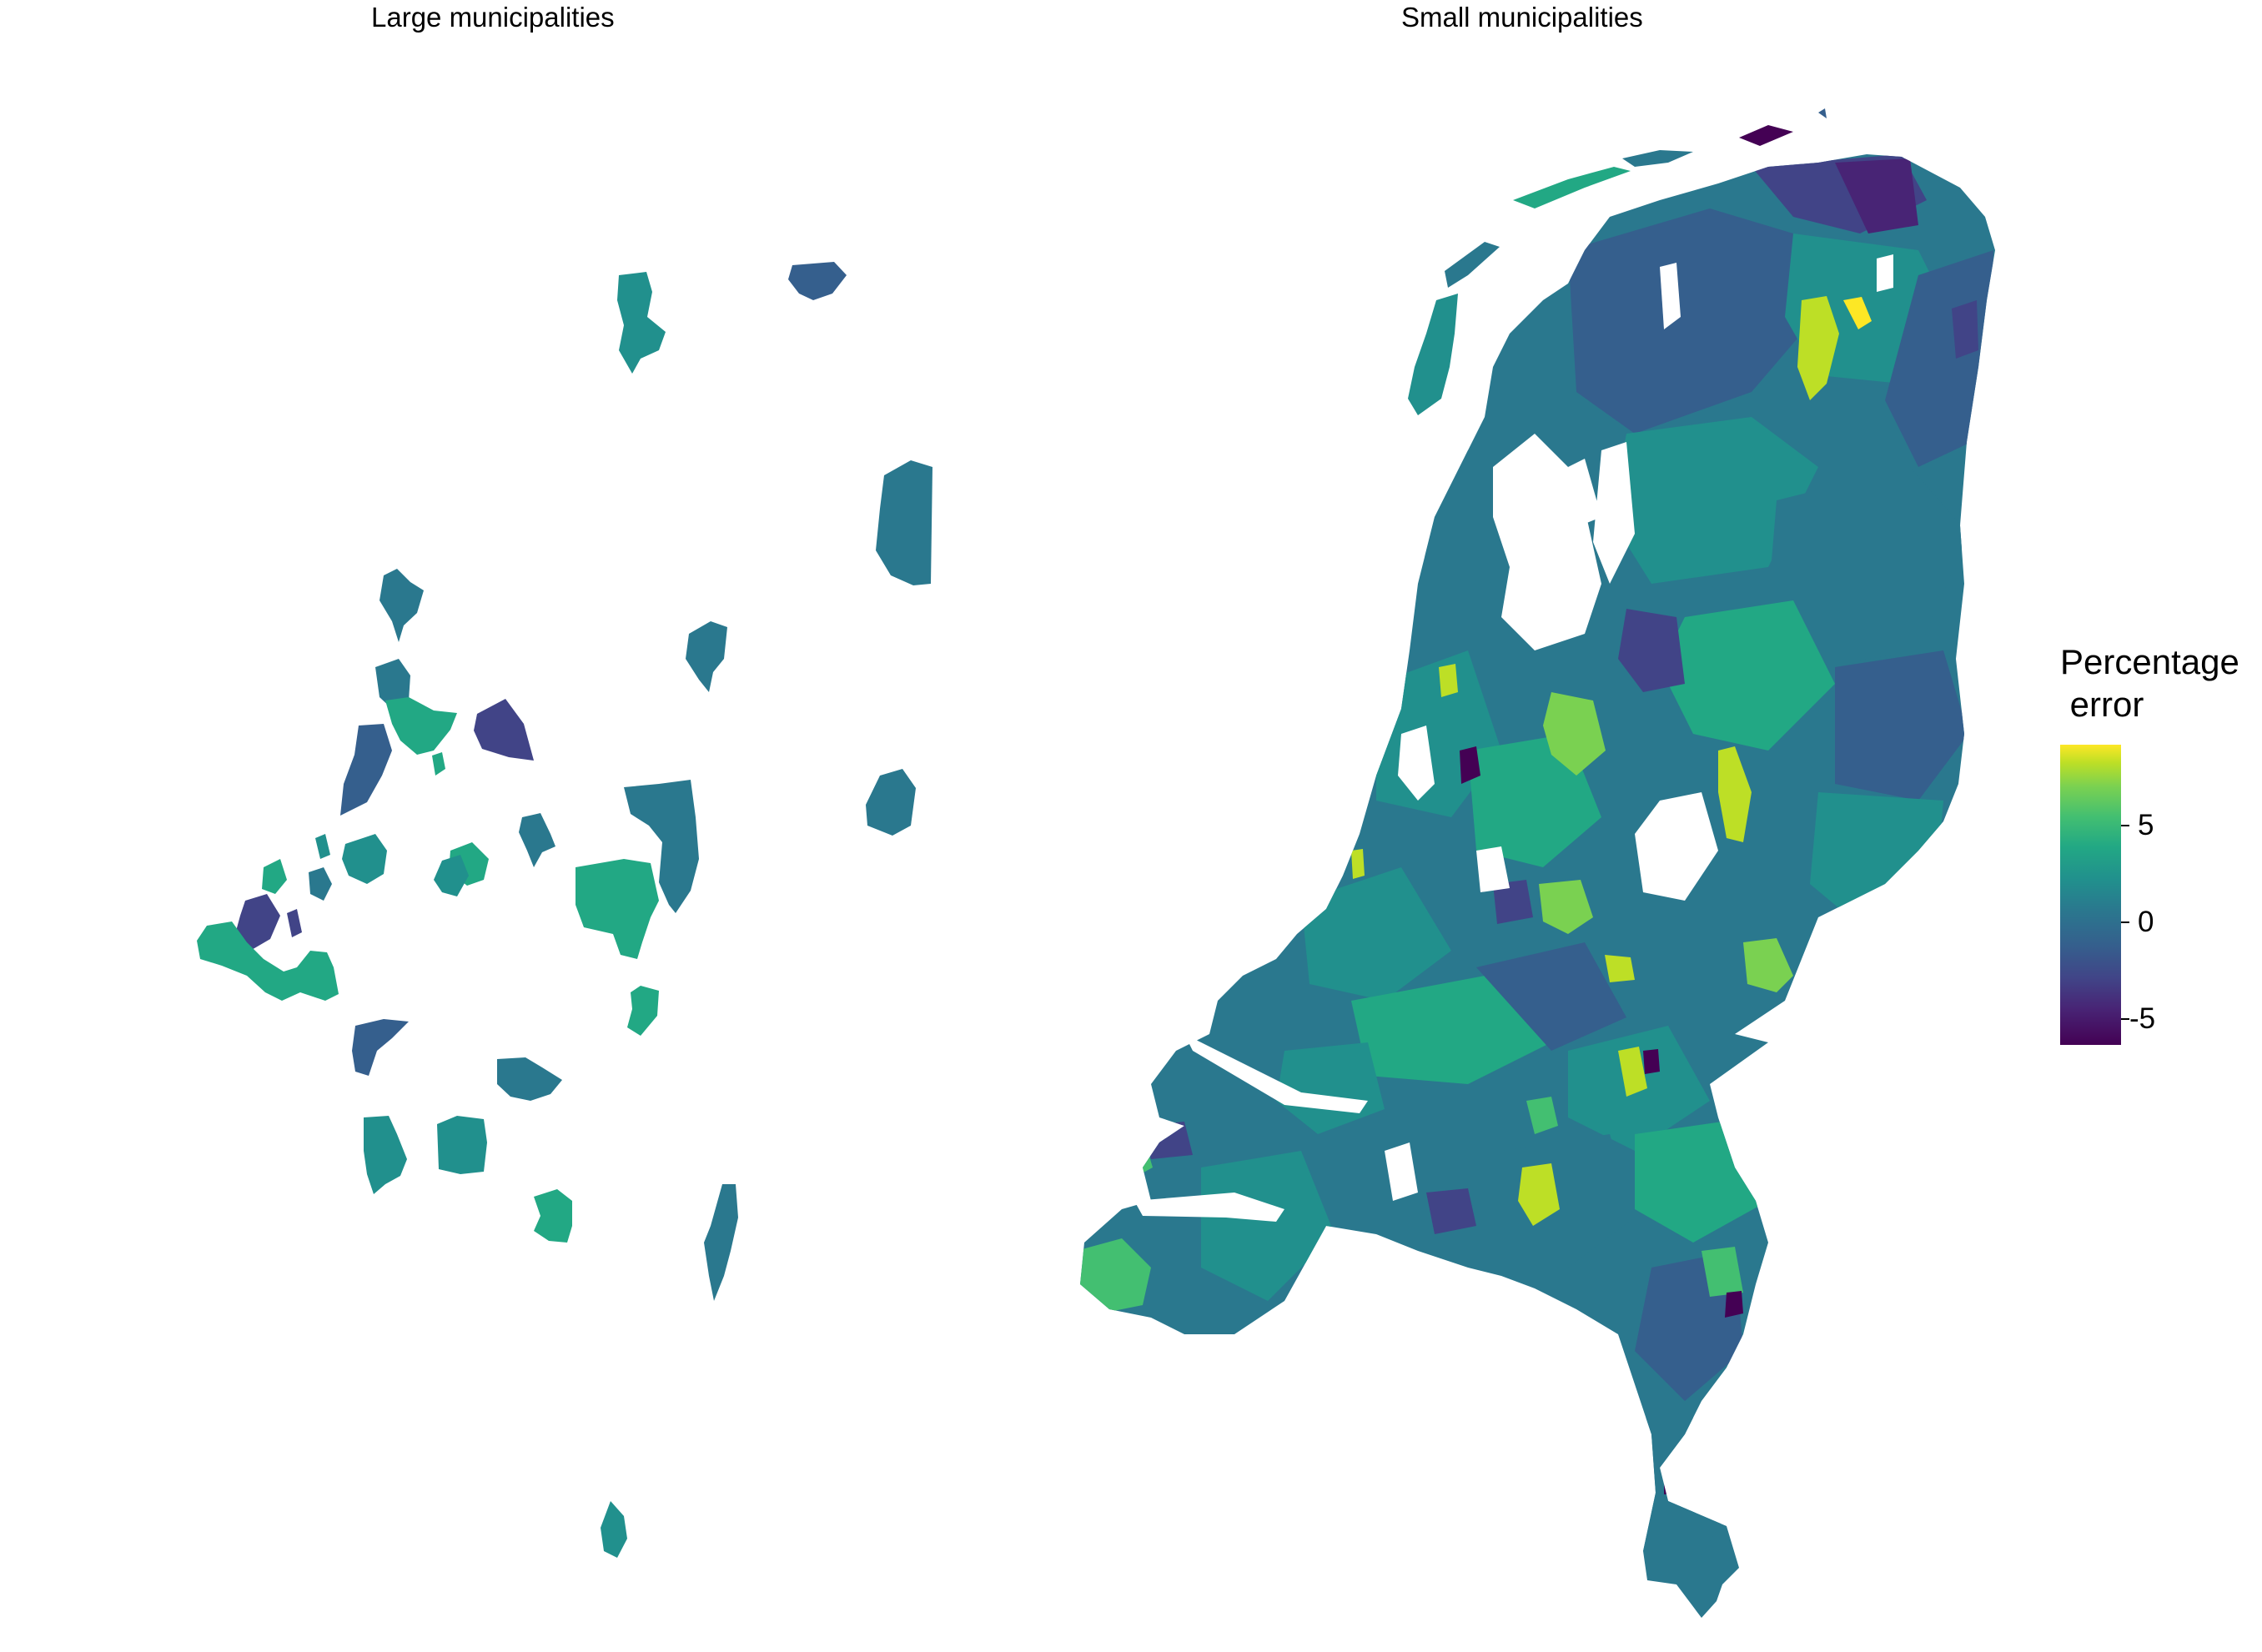  What do you see at coordinates (643, 1011) in the screenshot?
I see `region-large-zwijndrecht` at bounding box center [643, 1011].